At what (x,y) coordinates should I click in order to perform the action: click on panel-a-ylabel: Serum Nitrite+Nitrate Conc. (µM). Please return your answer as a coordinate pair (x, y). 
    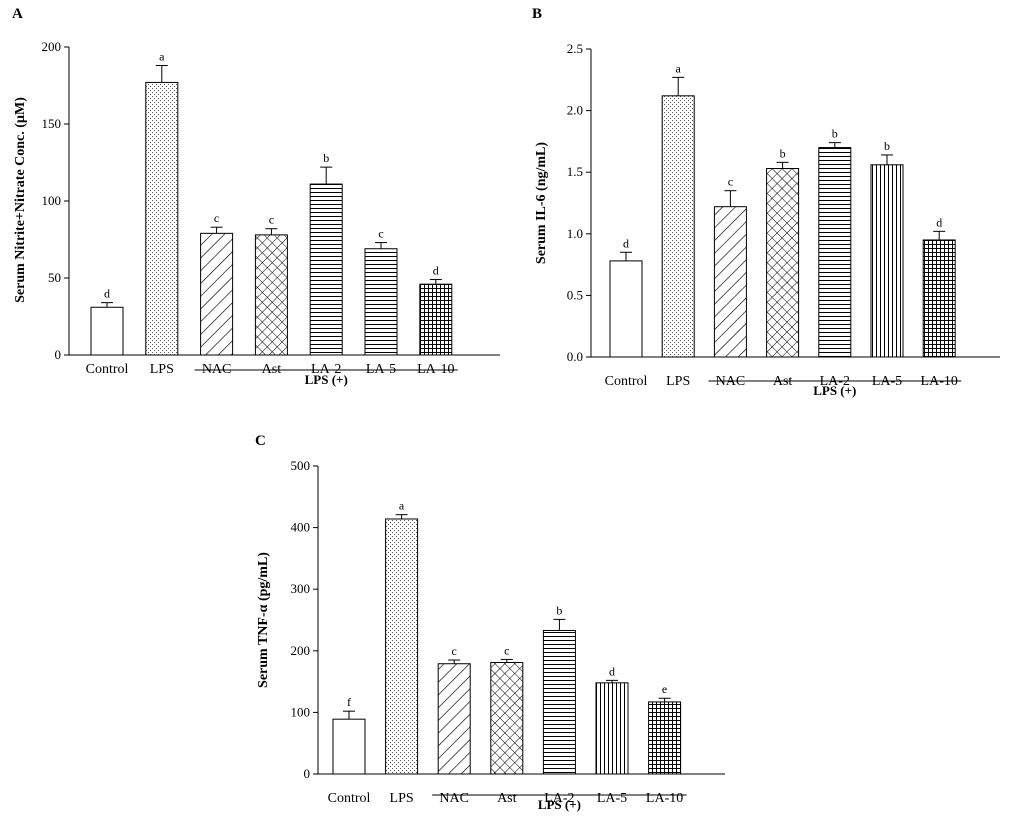
    Looking at the image, I should click on (20, 200).